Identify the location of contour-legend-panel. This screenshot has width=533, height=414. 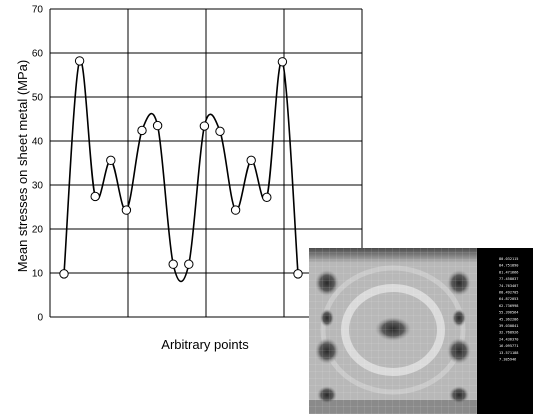
(505, 331).